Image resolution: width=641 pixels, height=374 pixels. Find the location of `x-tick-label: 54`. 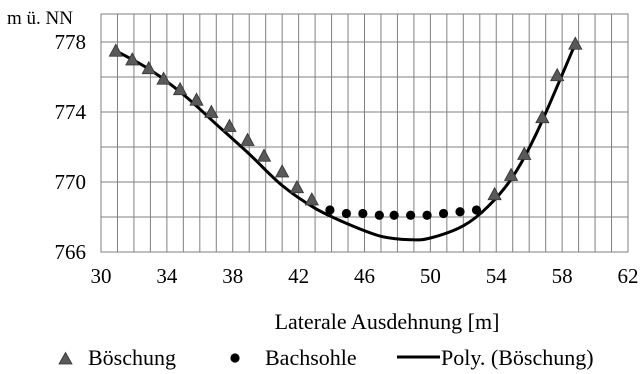

x-tick-label: 54 is located at coordinates (497, 276).